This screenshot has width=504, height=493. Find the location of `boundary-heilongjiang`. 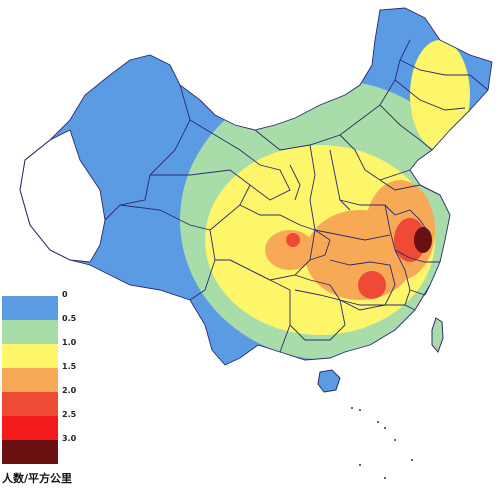

boundary-heilongjiang is located at coordinates (444, 75).